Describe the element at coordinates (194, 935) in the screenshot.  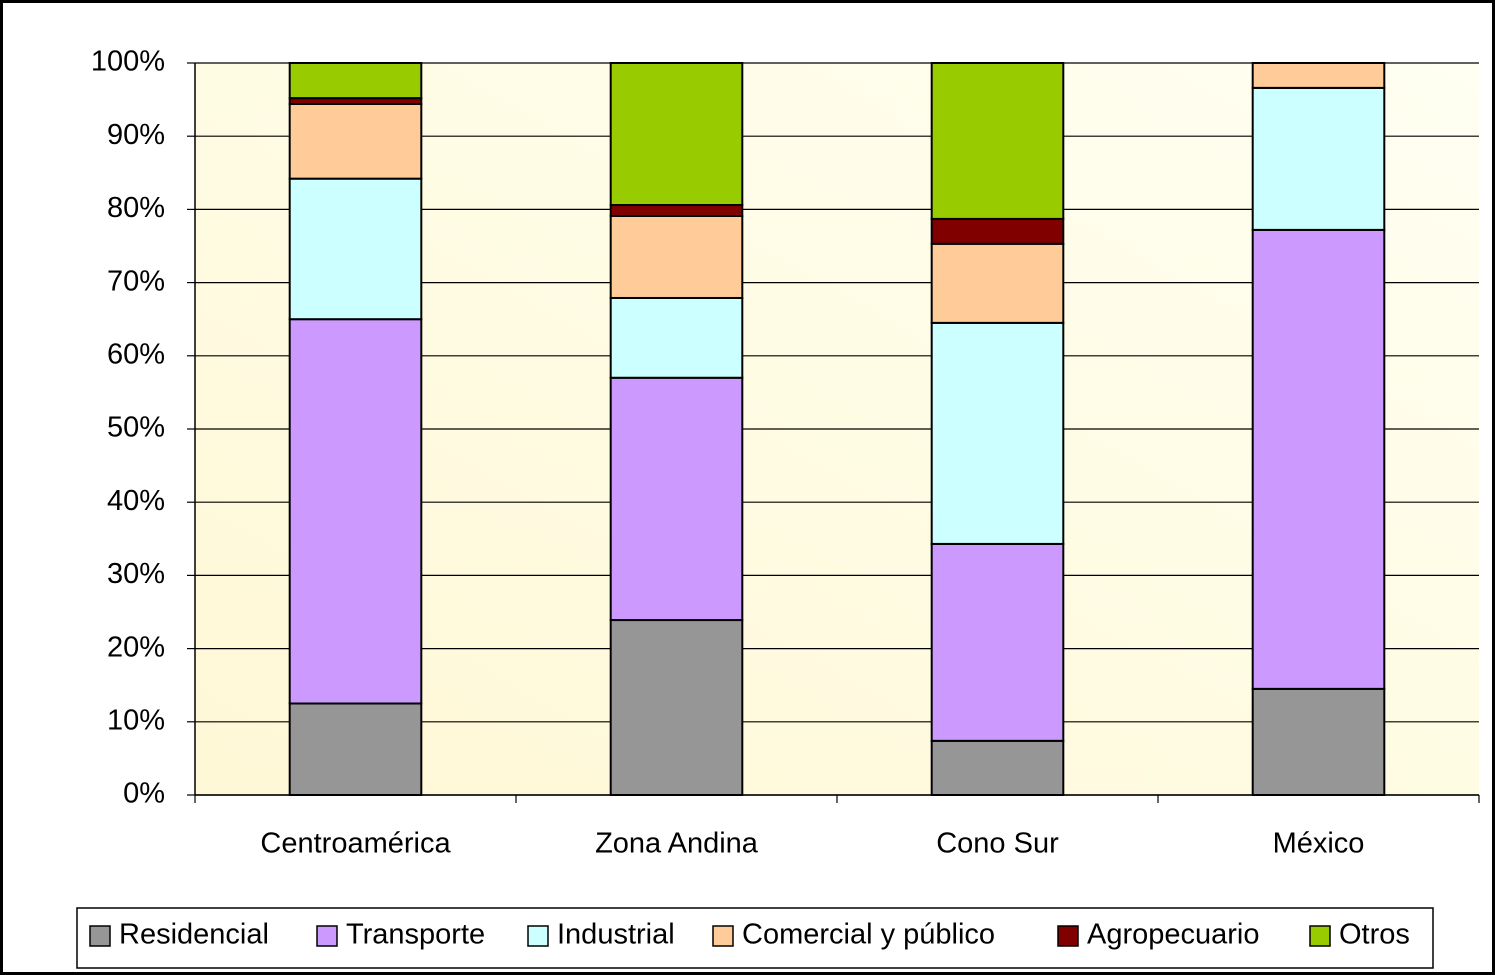
I see `legend-label: Residencial` at that location.